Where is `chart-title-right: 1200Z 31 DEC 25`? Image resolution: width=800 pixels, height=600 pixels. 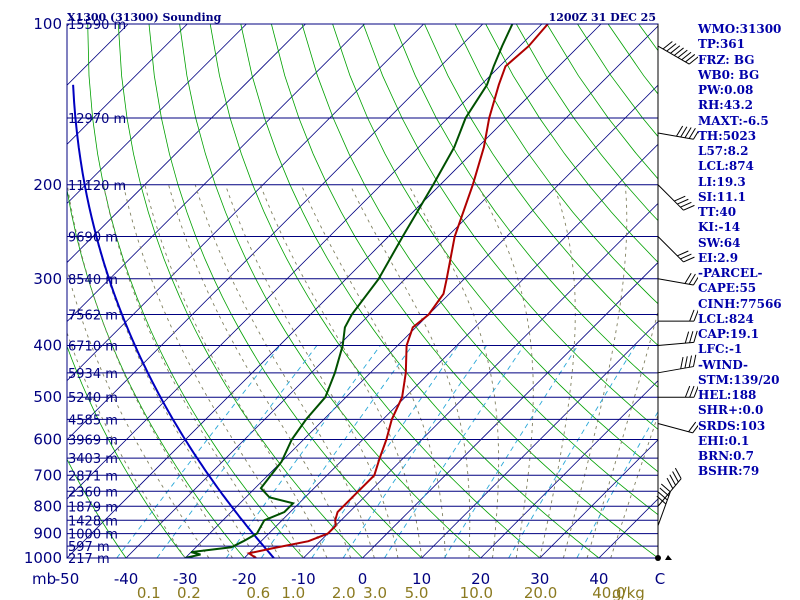 chart-title-right: 1200Z 31 DEC 25 is located at coordinates (602, 17).